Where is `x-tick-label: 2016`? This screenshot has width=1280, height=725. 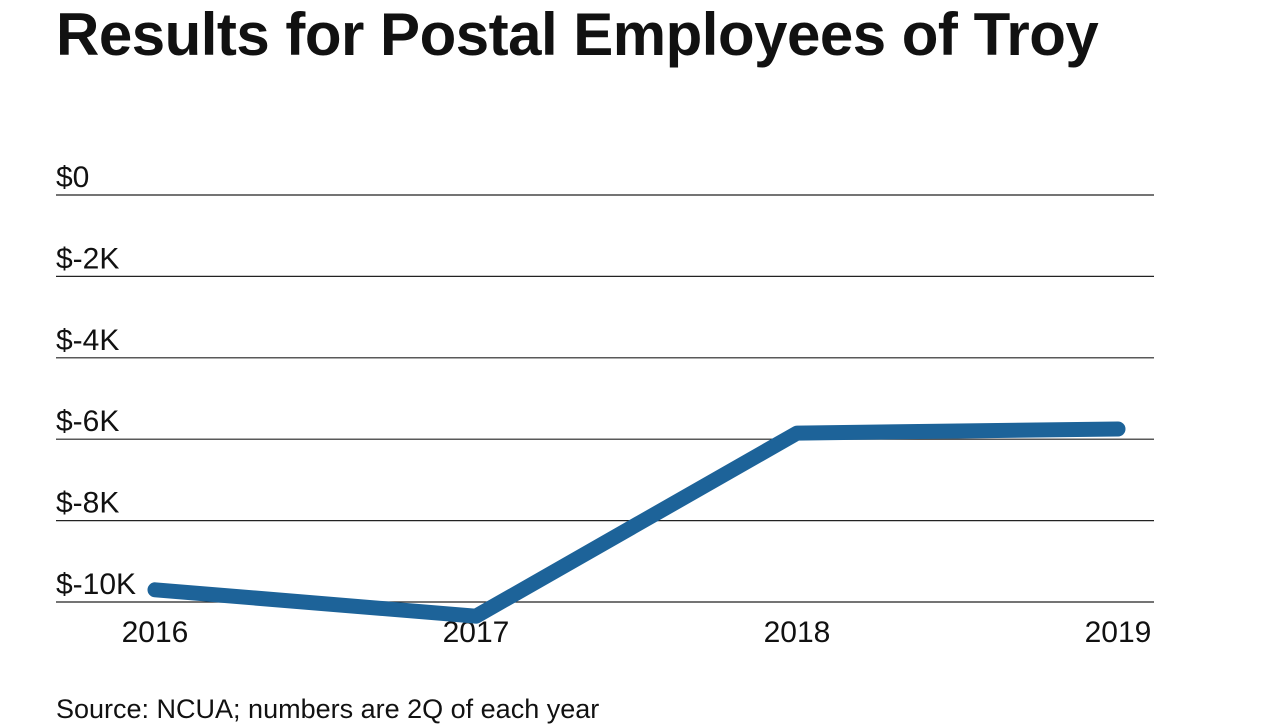
x-tick-label: 2016 is located at coordinates (155, 632).